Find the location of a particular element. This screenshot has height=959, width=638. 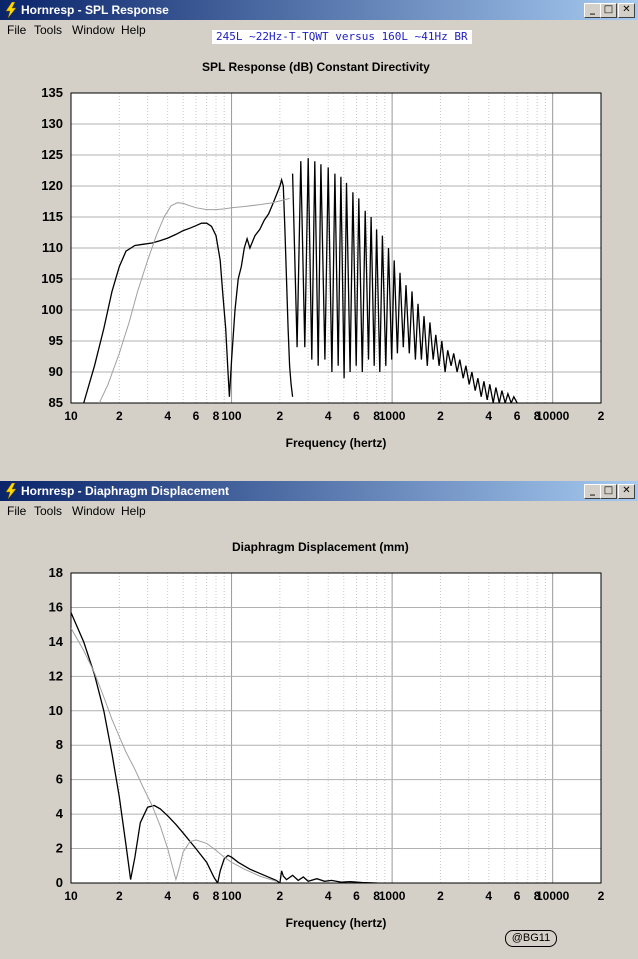

y-tick-label: 18 is located at coordinates (56, 572).